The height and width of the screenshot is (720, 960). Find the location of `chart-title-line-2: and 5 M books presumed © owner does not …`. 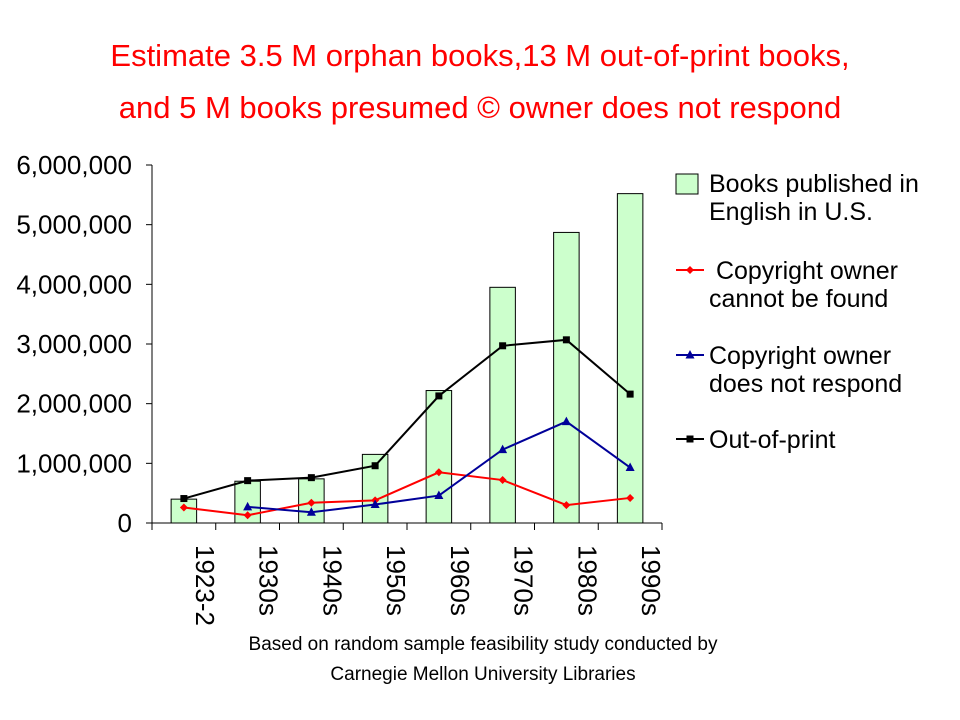

chart-title-line-2: and 5 M books presumed © owner does not … is located at coordinates (480, 107).